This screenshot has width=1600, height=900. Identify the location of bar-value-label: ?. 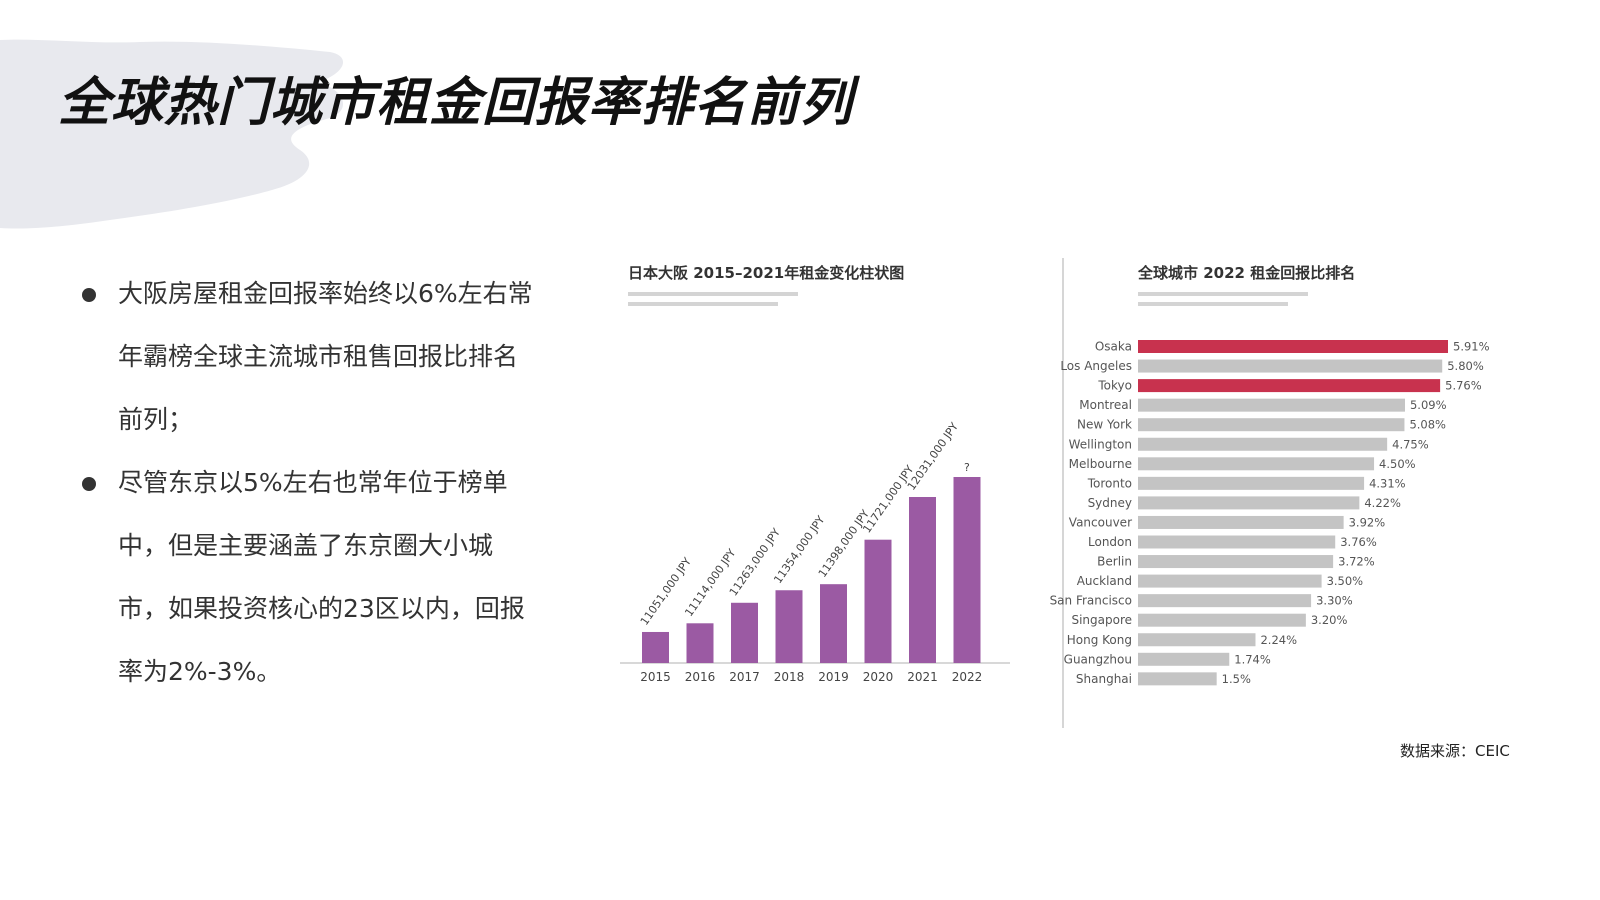
(967, 467).